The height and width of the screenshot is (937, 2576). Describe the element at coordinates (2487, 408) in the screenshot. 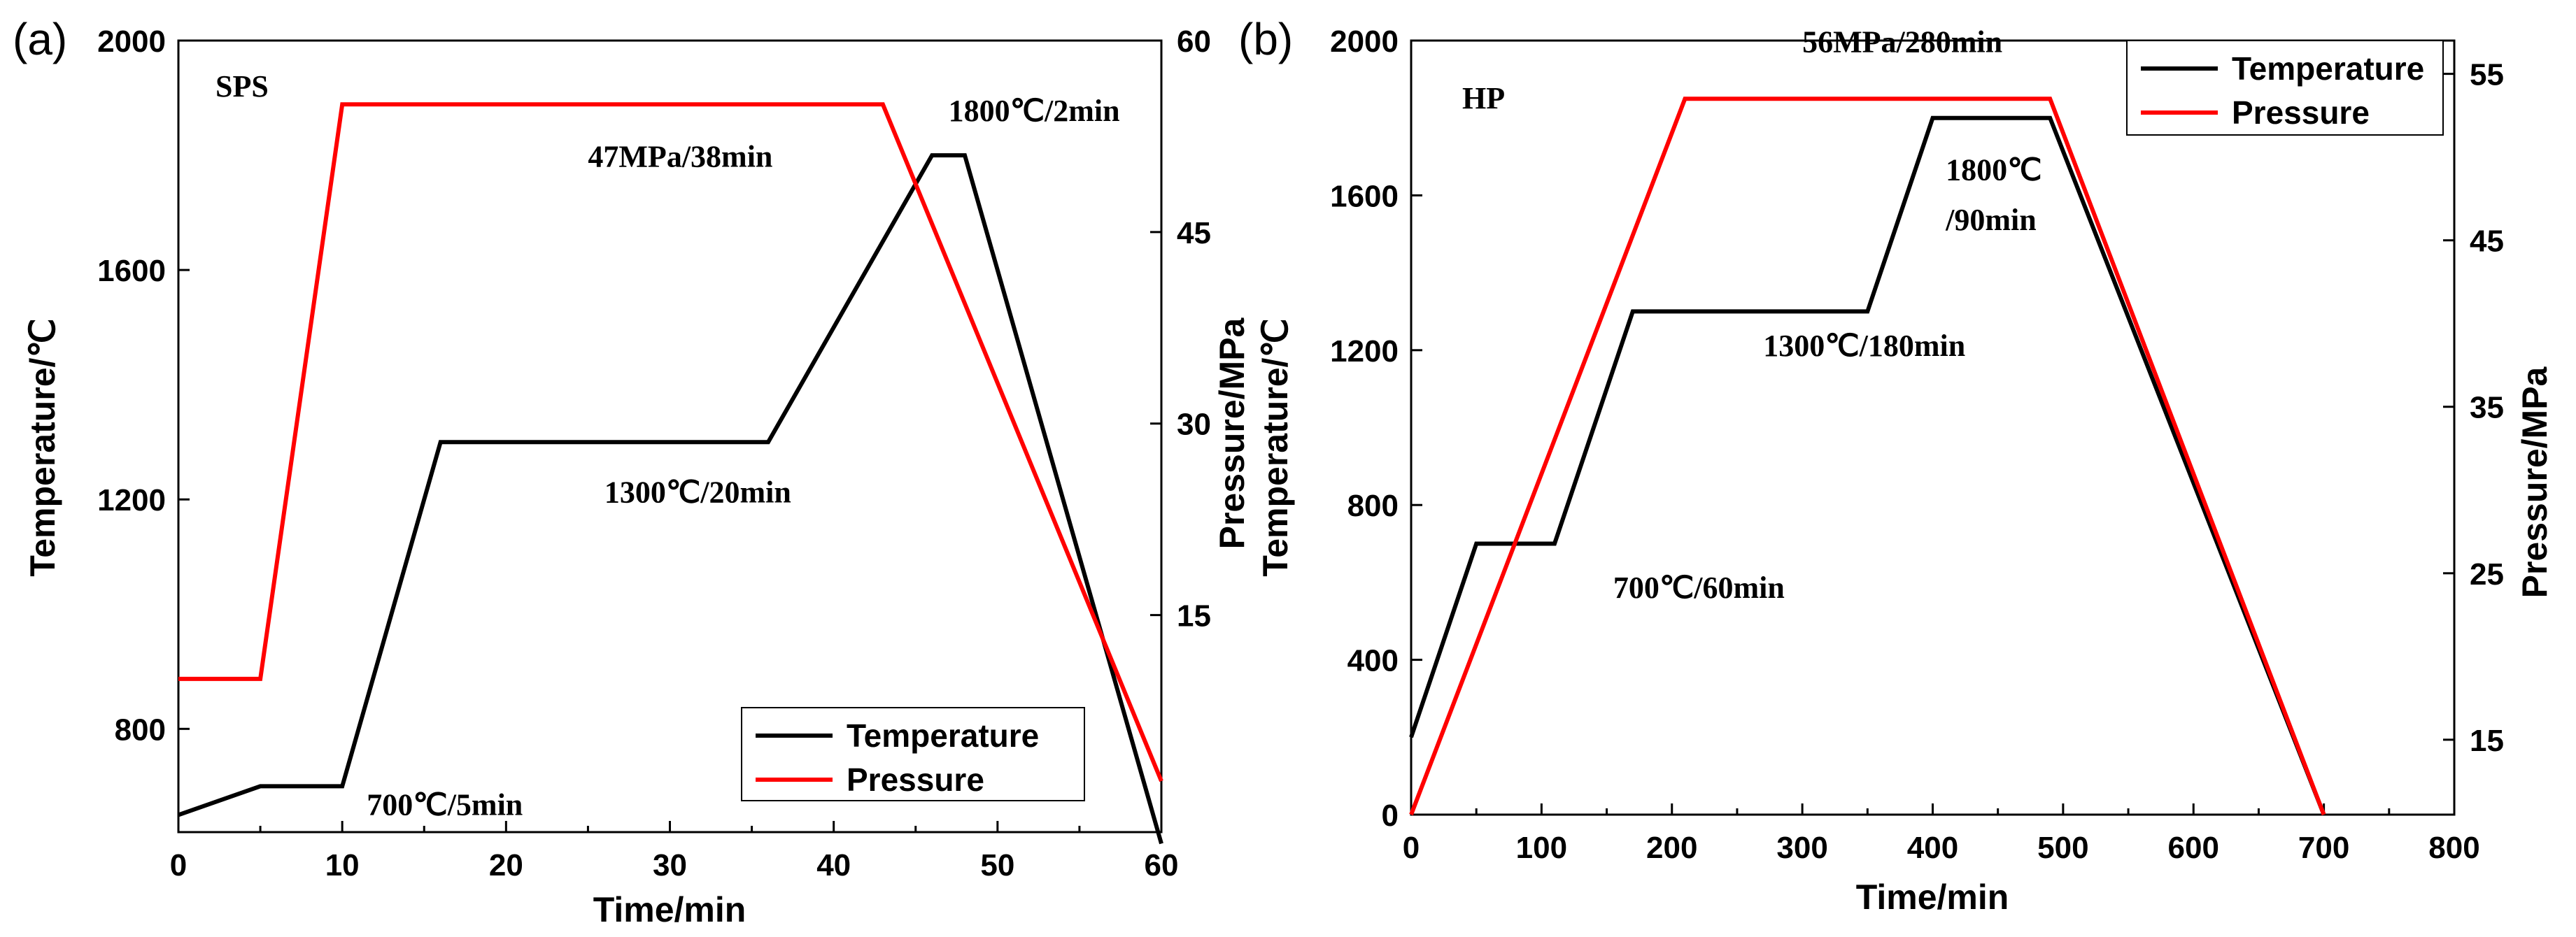

I see `y2-tick-label: 35` at that location.